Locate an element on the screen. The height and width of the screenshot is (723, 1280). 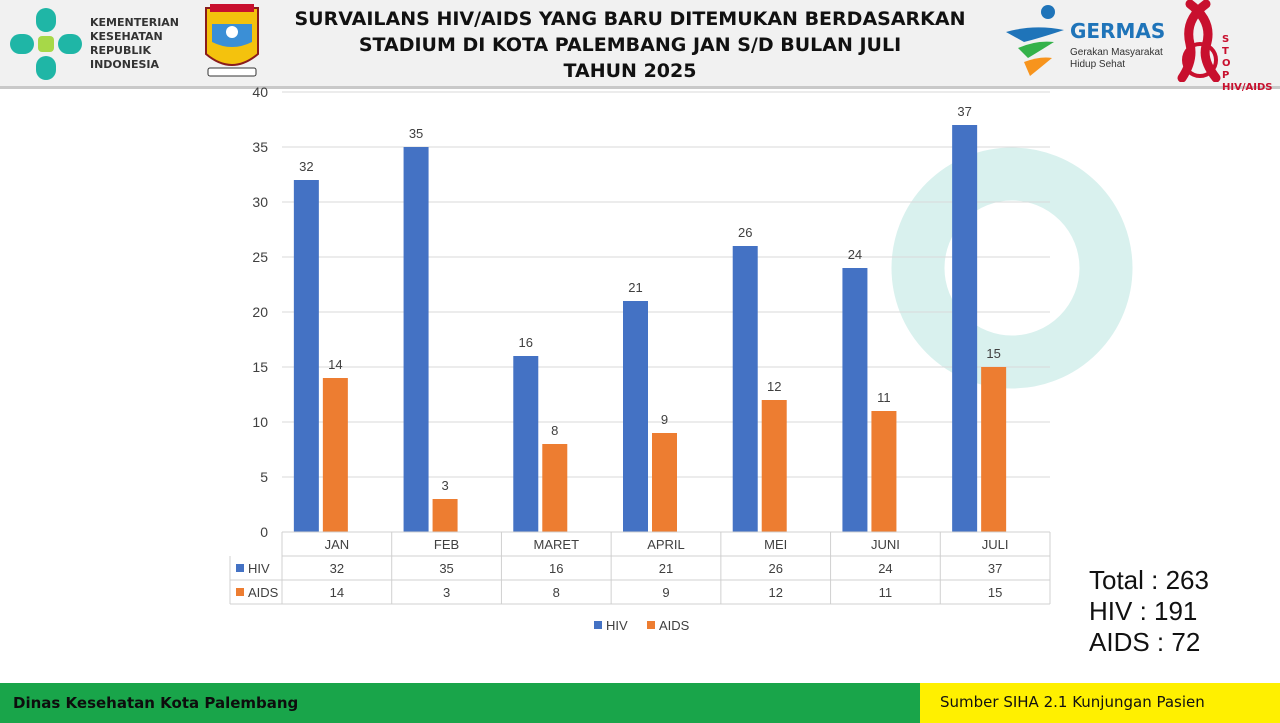
stop-hiv-label: S T O P HIV/AIDS is located at coordinates (1247, 63).